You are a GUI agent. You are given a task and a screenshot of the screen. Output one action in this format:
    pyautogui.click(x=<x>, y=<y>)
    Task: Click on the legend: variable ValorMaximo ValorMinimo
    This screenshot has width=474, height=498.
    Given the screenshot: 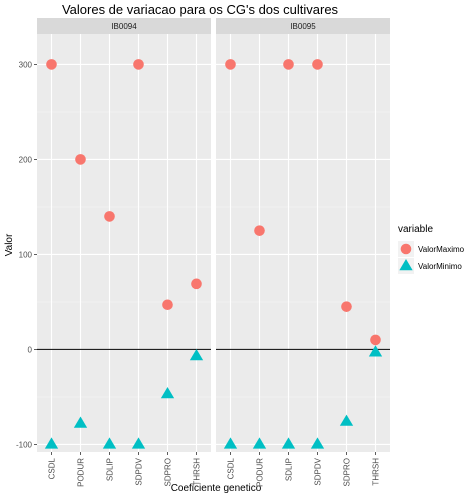 What is the action you would take?
    pyautogui.click(x=431, y=249)
    